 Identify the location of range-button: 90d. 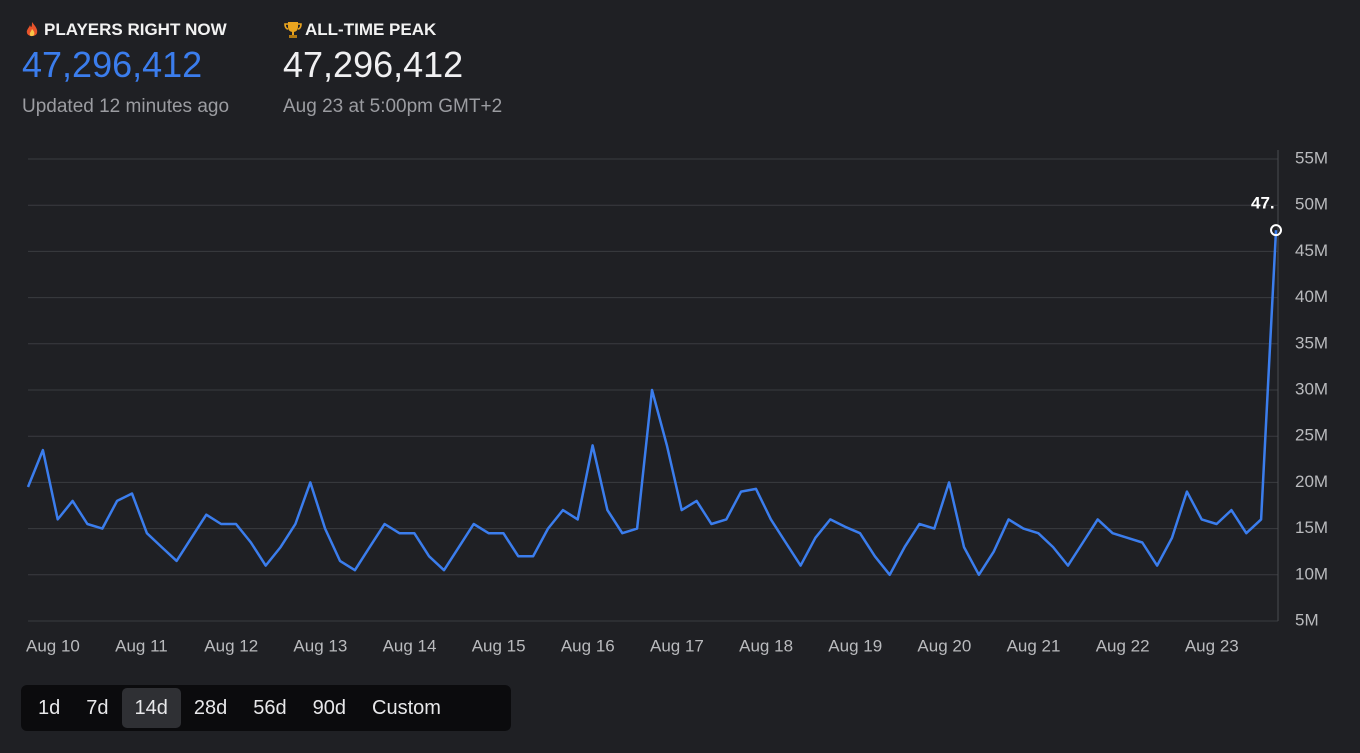
(329, 708).